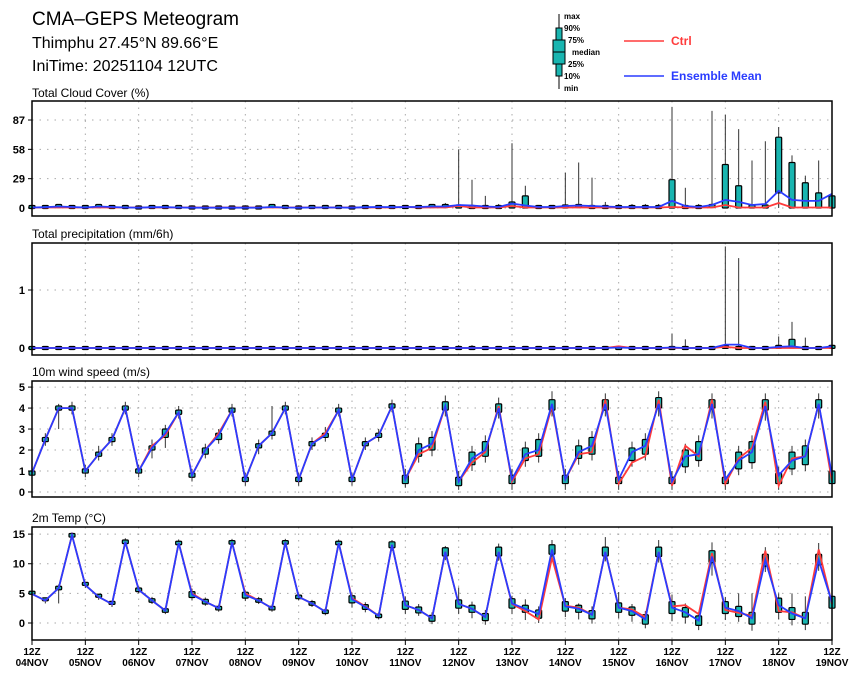 The height and width of the screenshot is (683, 860). What do you see at coordinates (586, 52) in the screenshot?
I see `legend-median: median` at bounding box center [586, 52].